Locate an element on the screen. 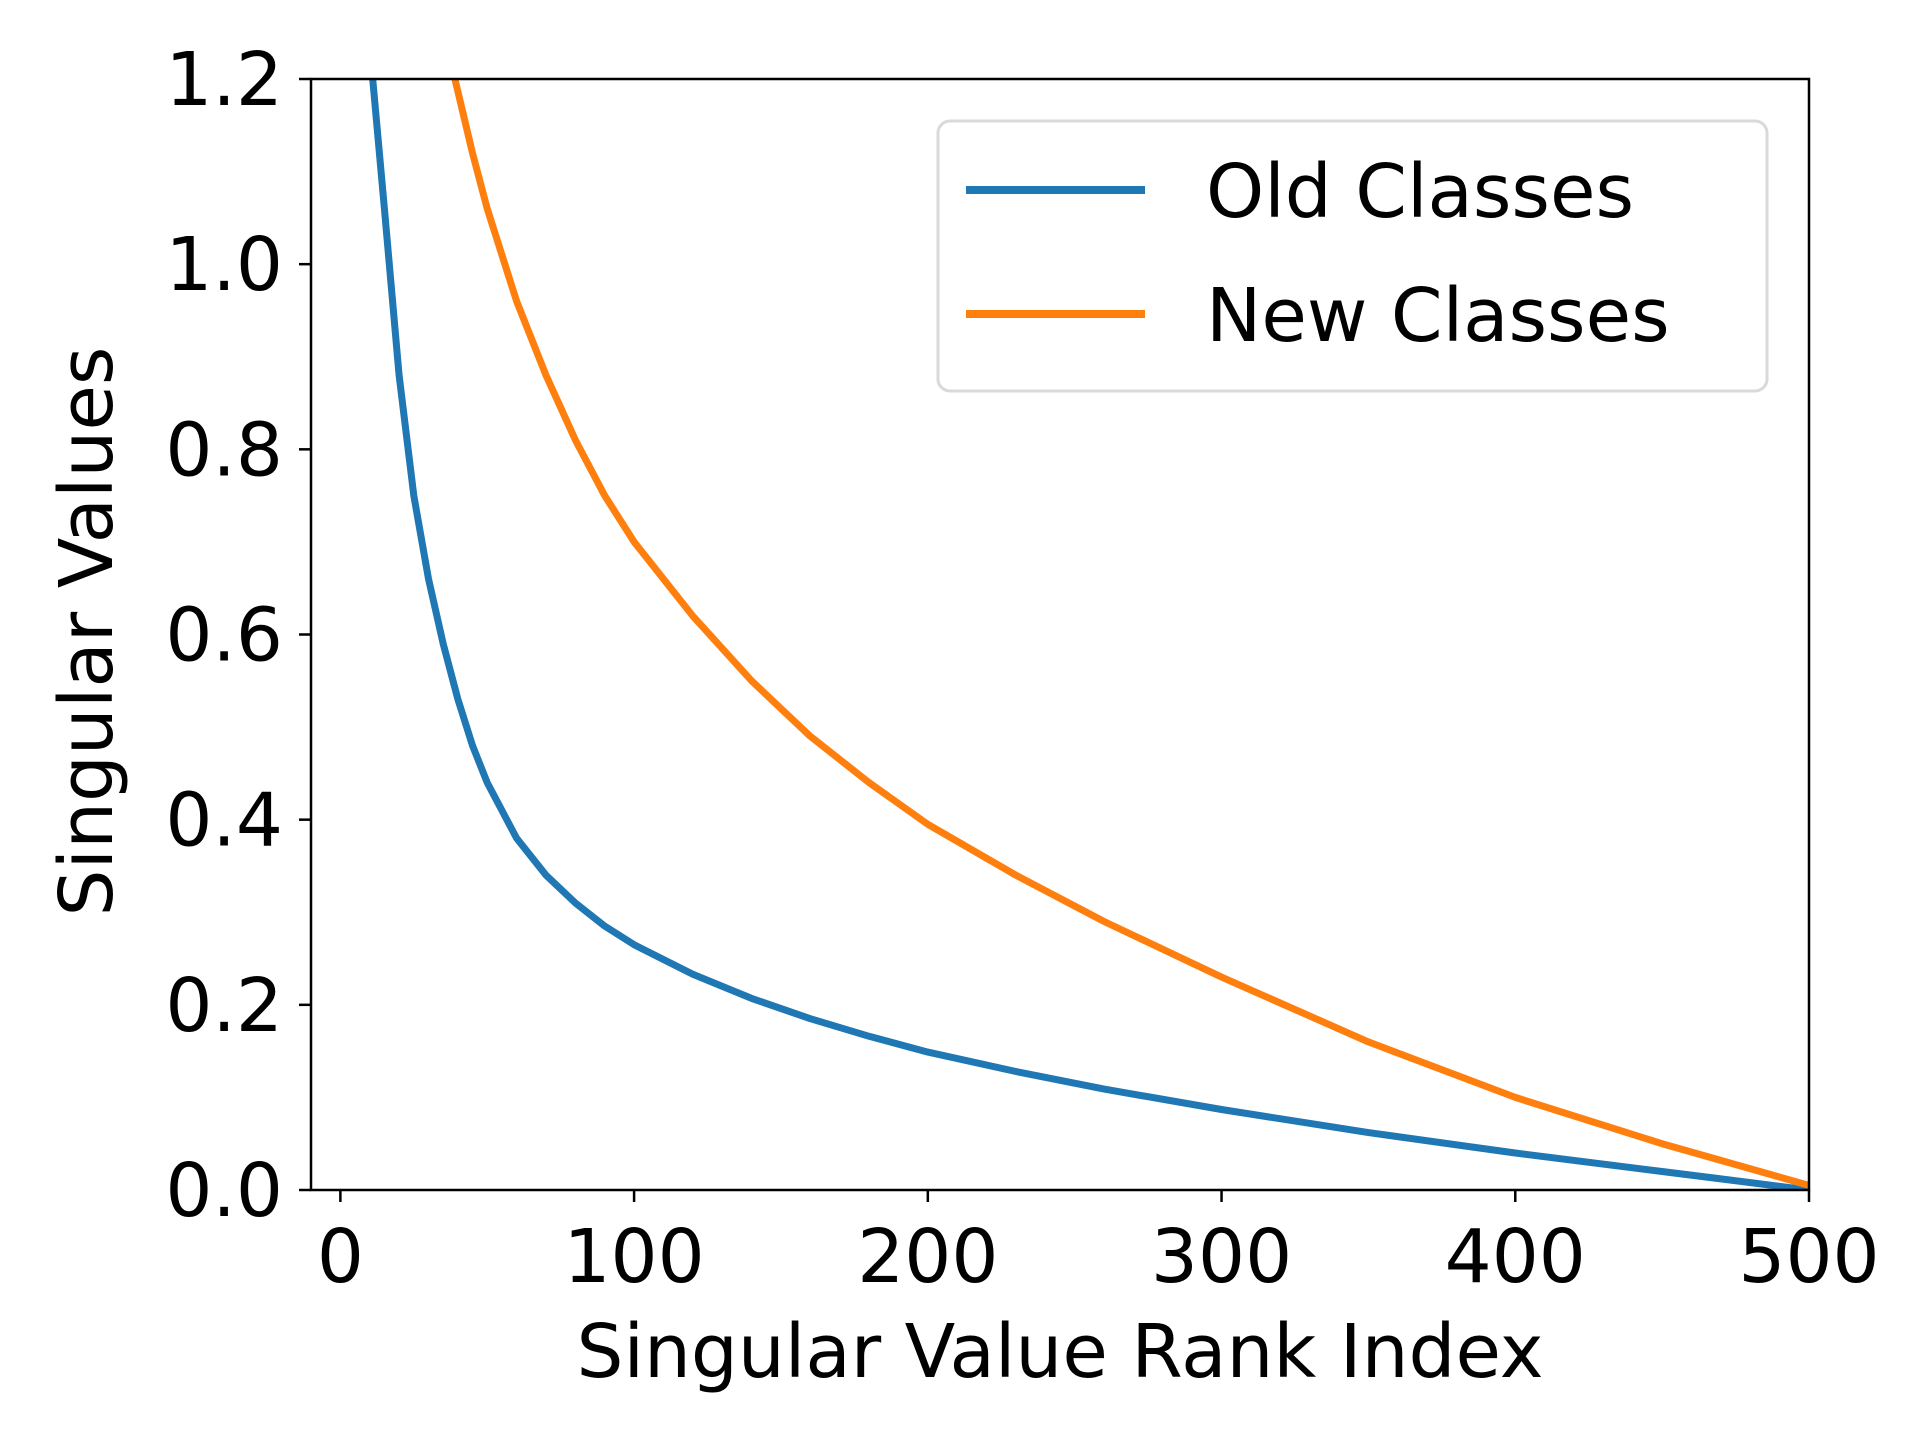 The height and width of the screenshot is (1440, 1920). y-tick-label: 0.2 is located at coordinates (224, 1006).